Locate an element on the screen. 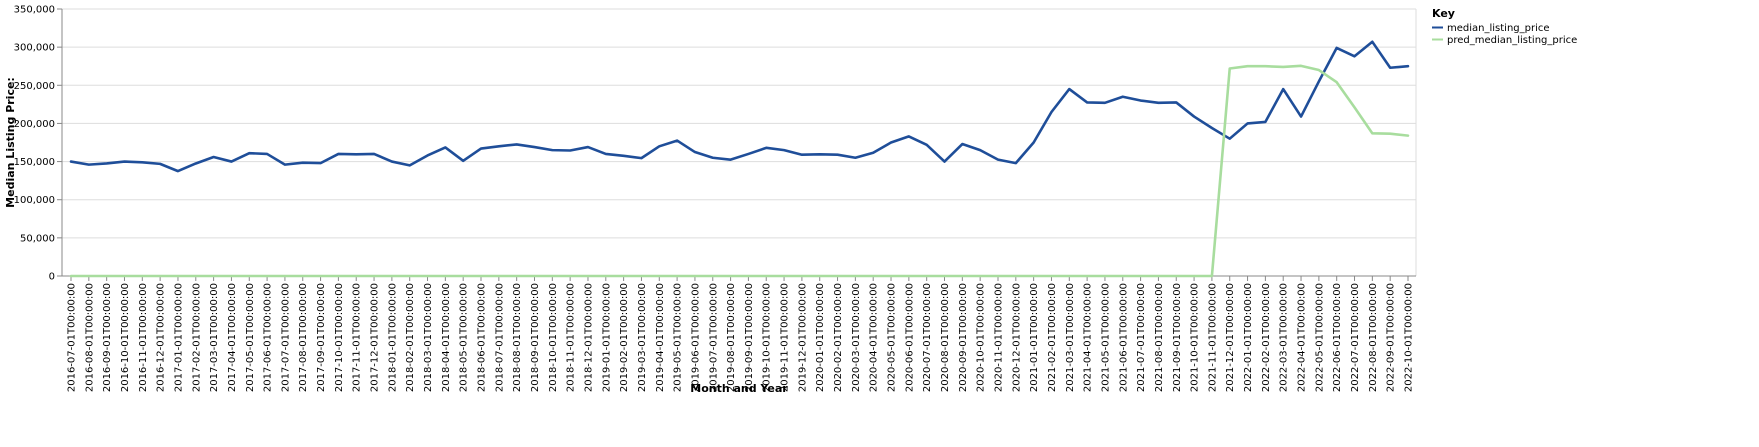 This screenshot has width=1759, height=447. x-tick-label: 2018-02-01T00:00:00 is located at coordinates (410, 337).